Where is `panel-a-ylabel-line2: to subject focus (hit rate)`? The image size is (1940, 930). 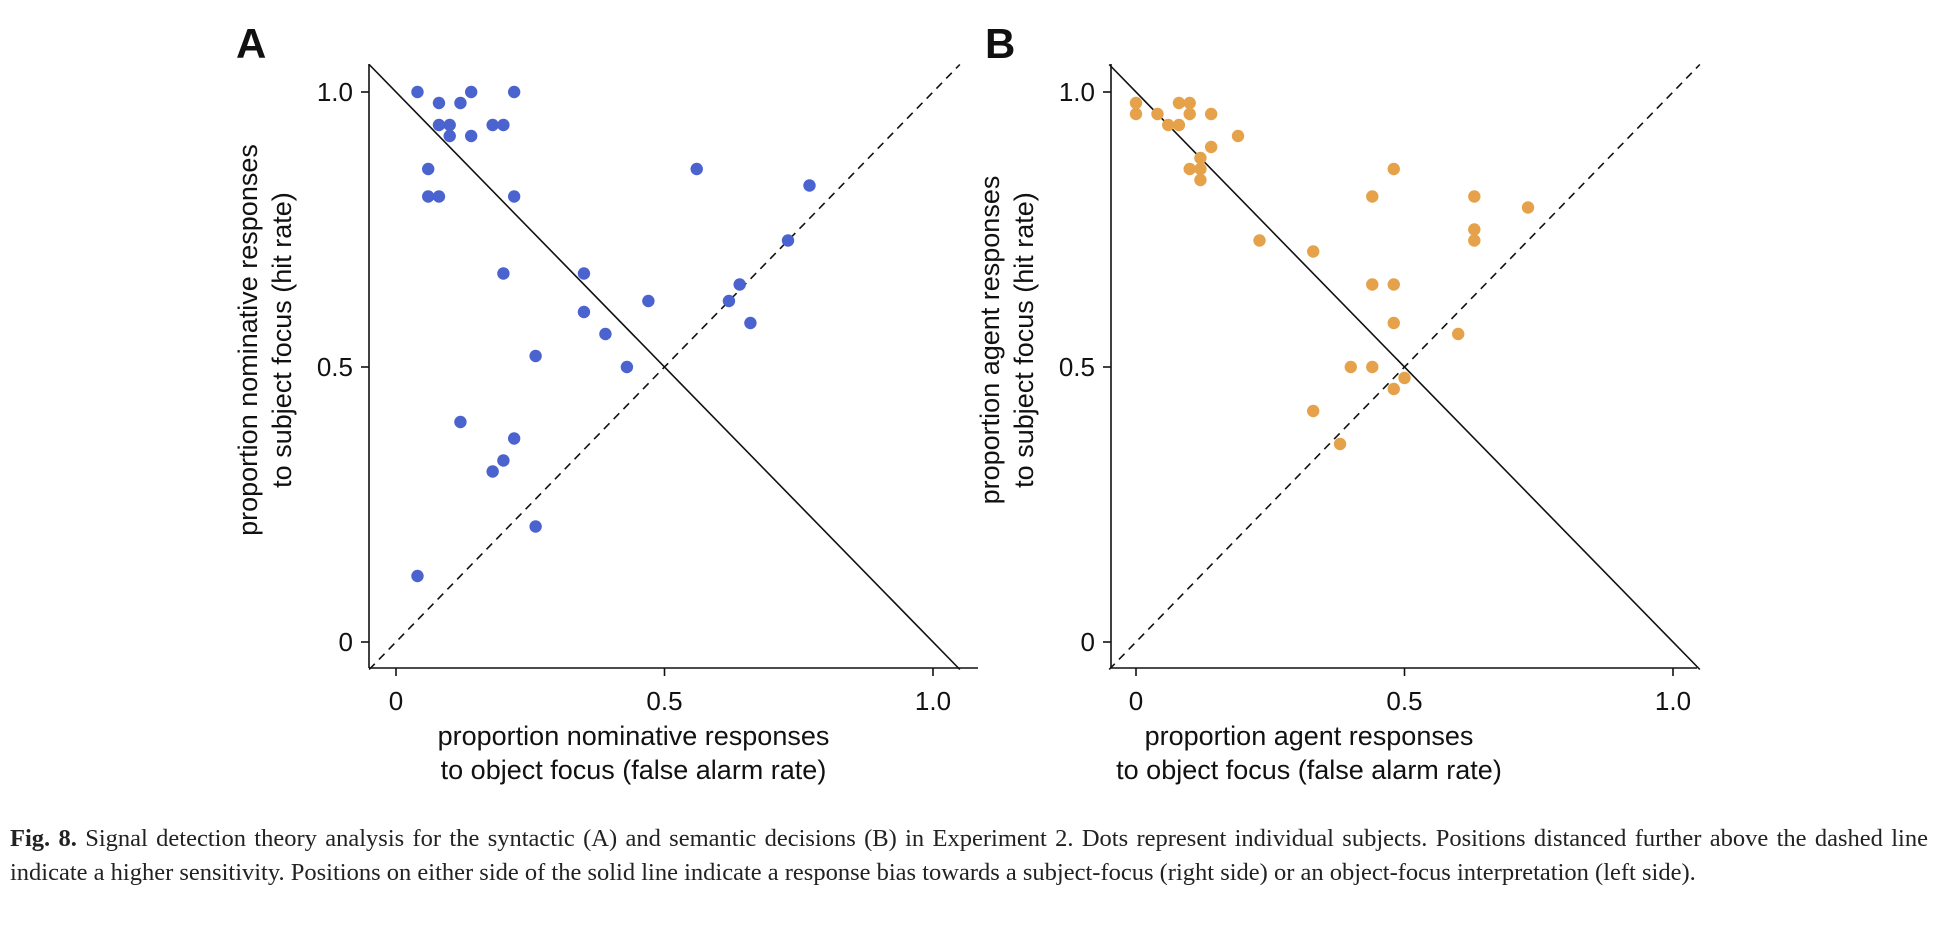
panel-a-ylabel-line2: to subject focus (hit rate) is located at coordinates (282, 340).